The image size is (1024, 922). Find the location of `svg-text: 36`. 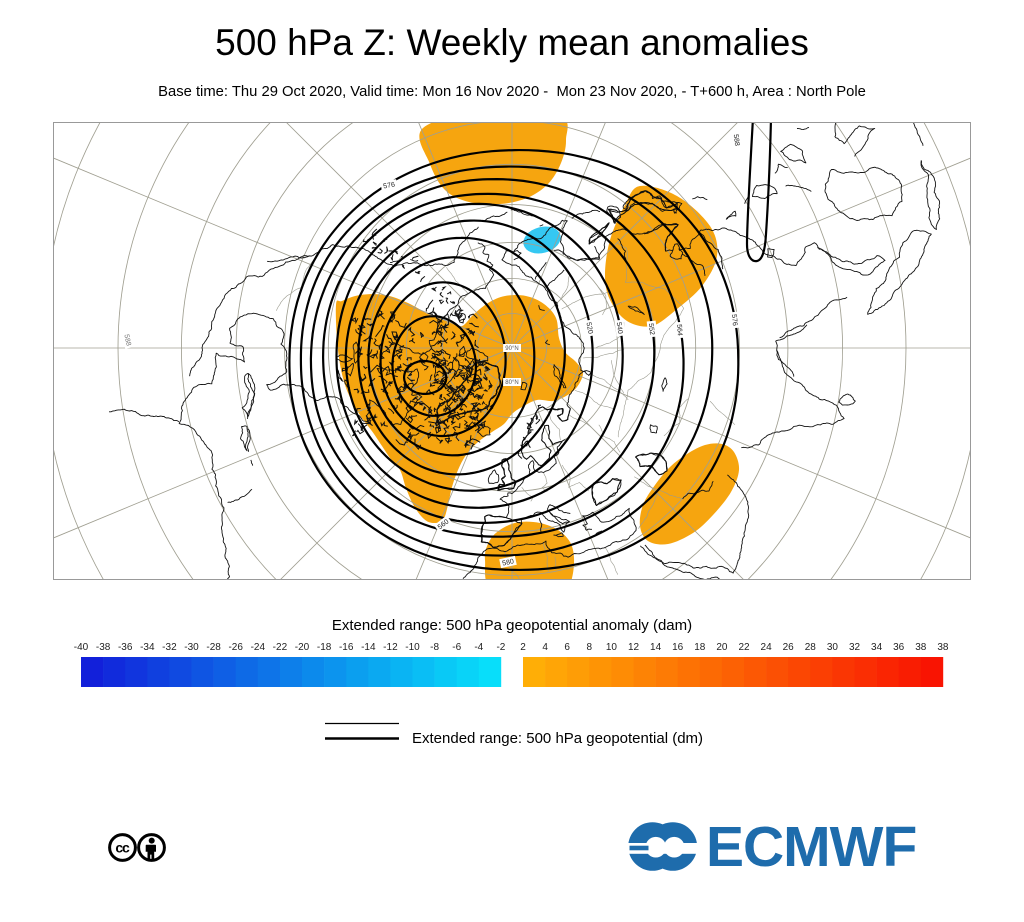

svg-text: 36 is located at coordinates (899, 647).